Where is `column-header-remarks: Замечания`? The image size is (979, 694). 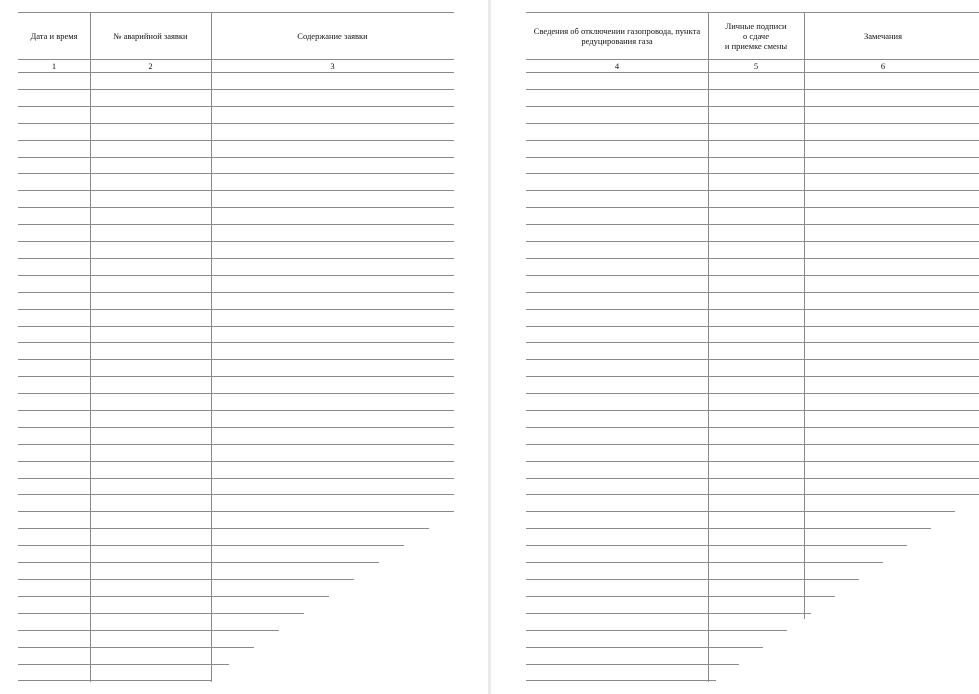 column-header-remarks: Замечания is located at coordinates (883, 36).